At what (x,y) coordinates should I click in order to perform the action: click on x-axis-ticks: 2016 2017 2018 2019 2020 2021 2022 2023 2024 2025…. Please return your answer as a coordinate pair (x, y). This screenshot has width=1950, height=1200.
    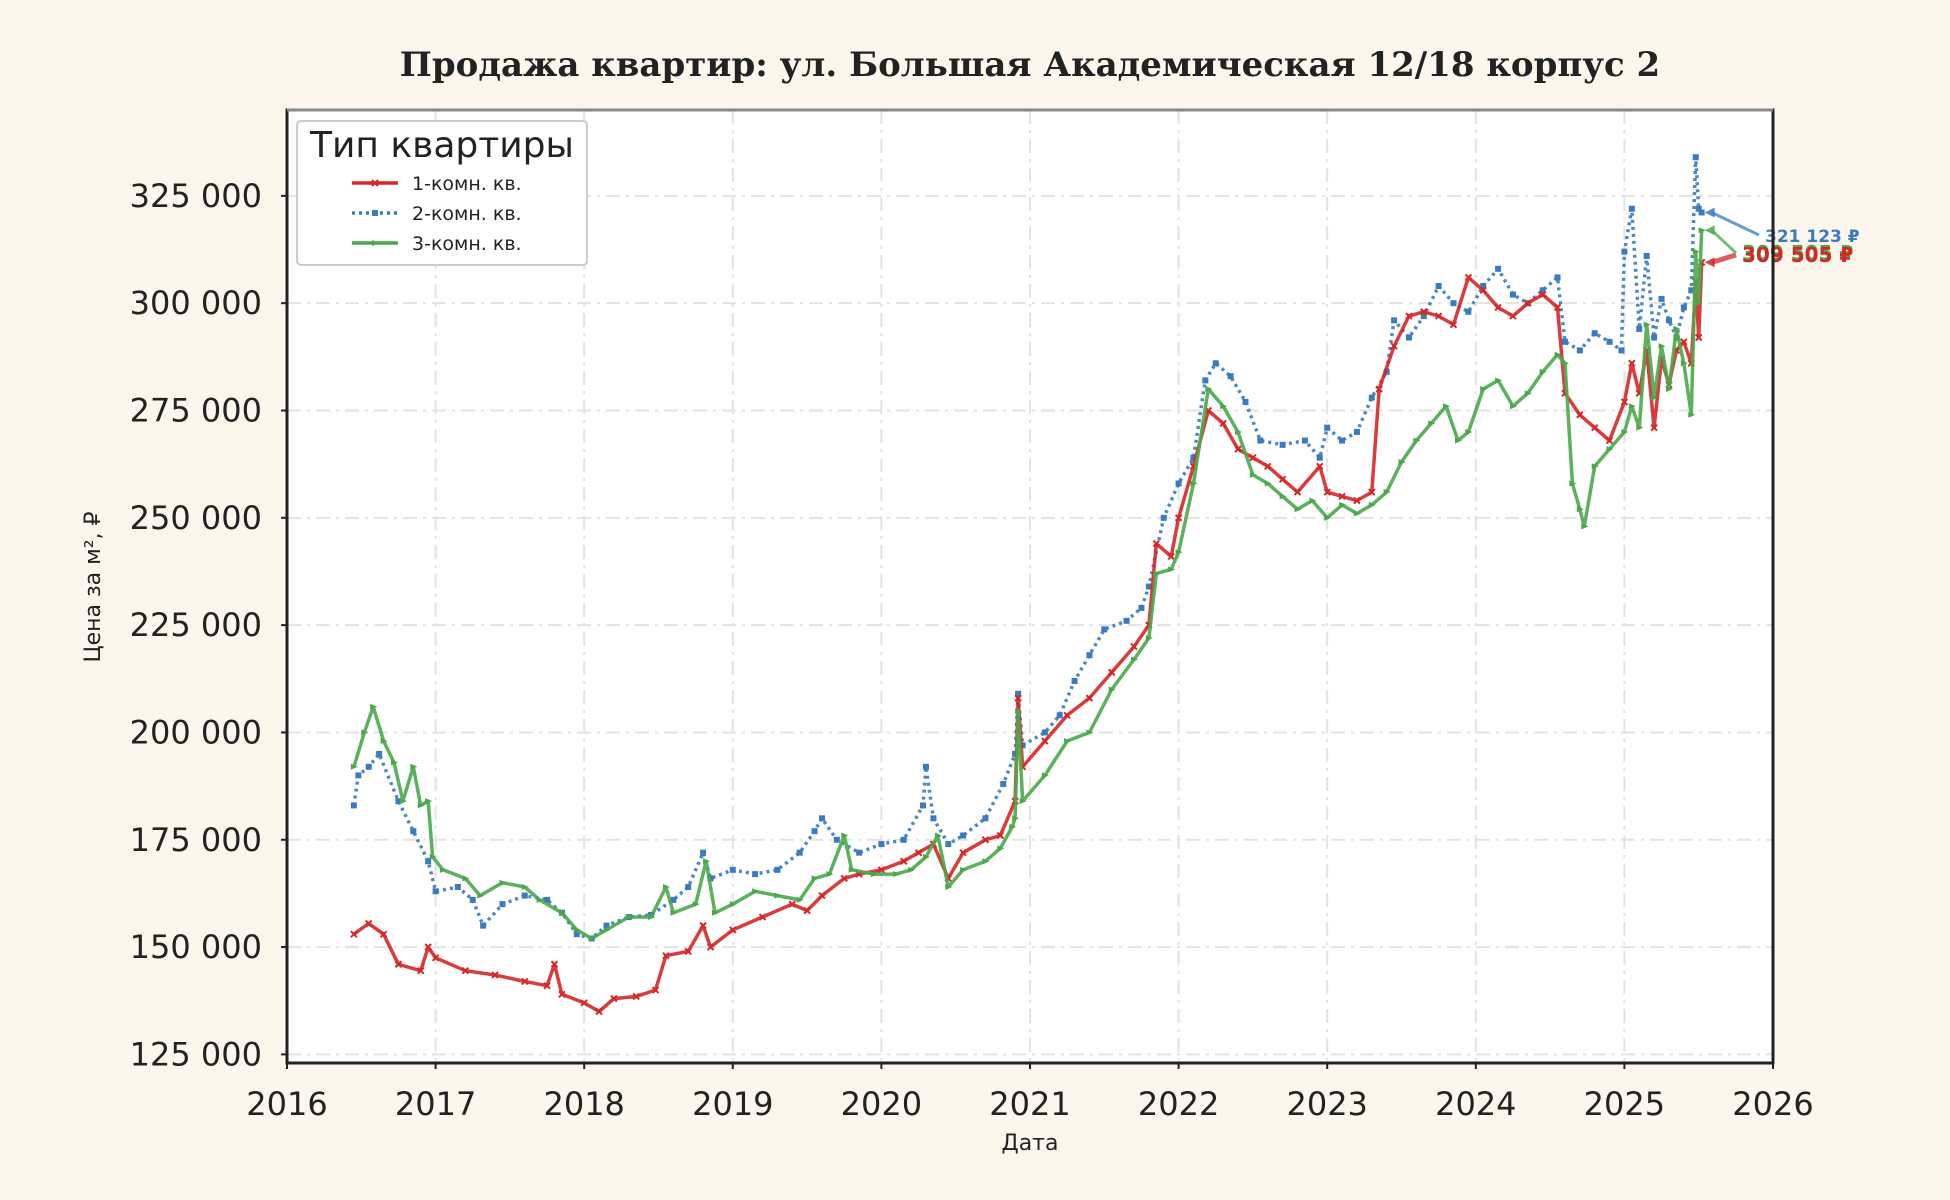
    Looking at the image, I should click on (1030, 1093).